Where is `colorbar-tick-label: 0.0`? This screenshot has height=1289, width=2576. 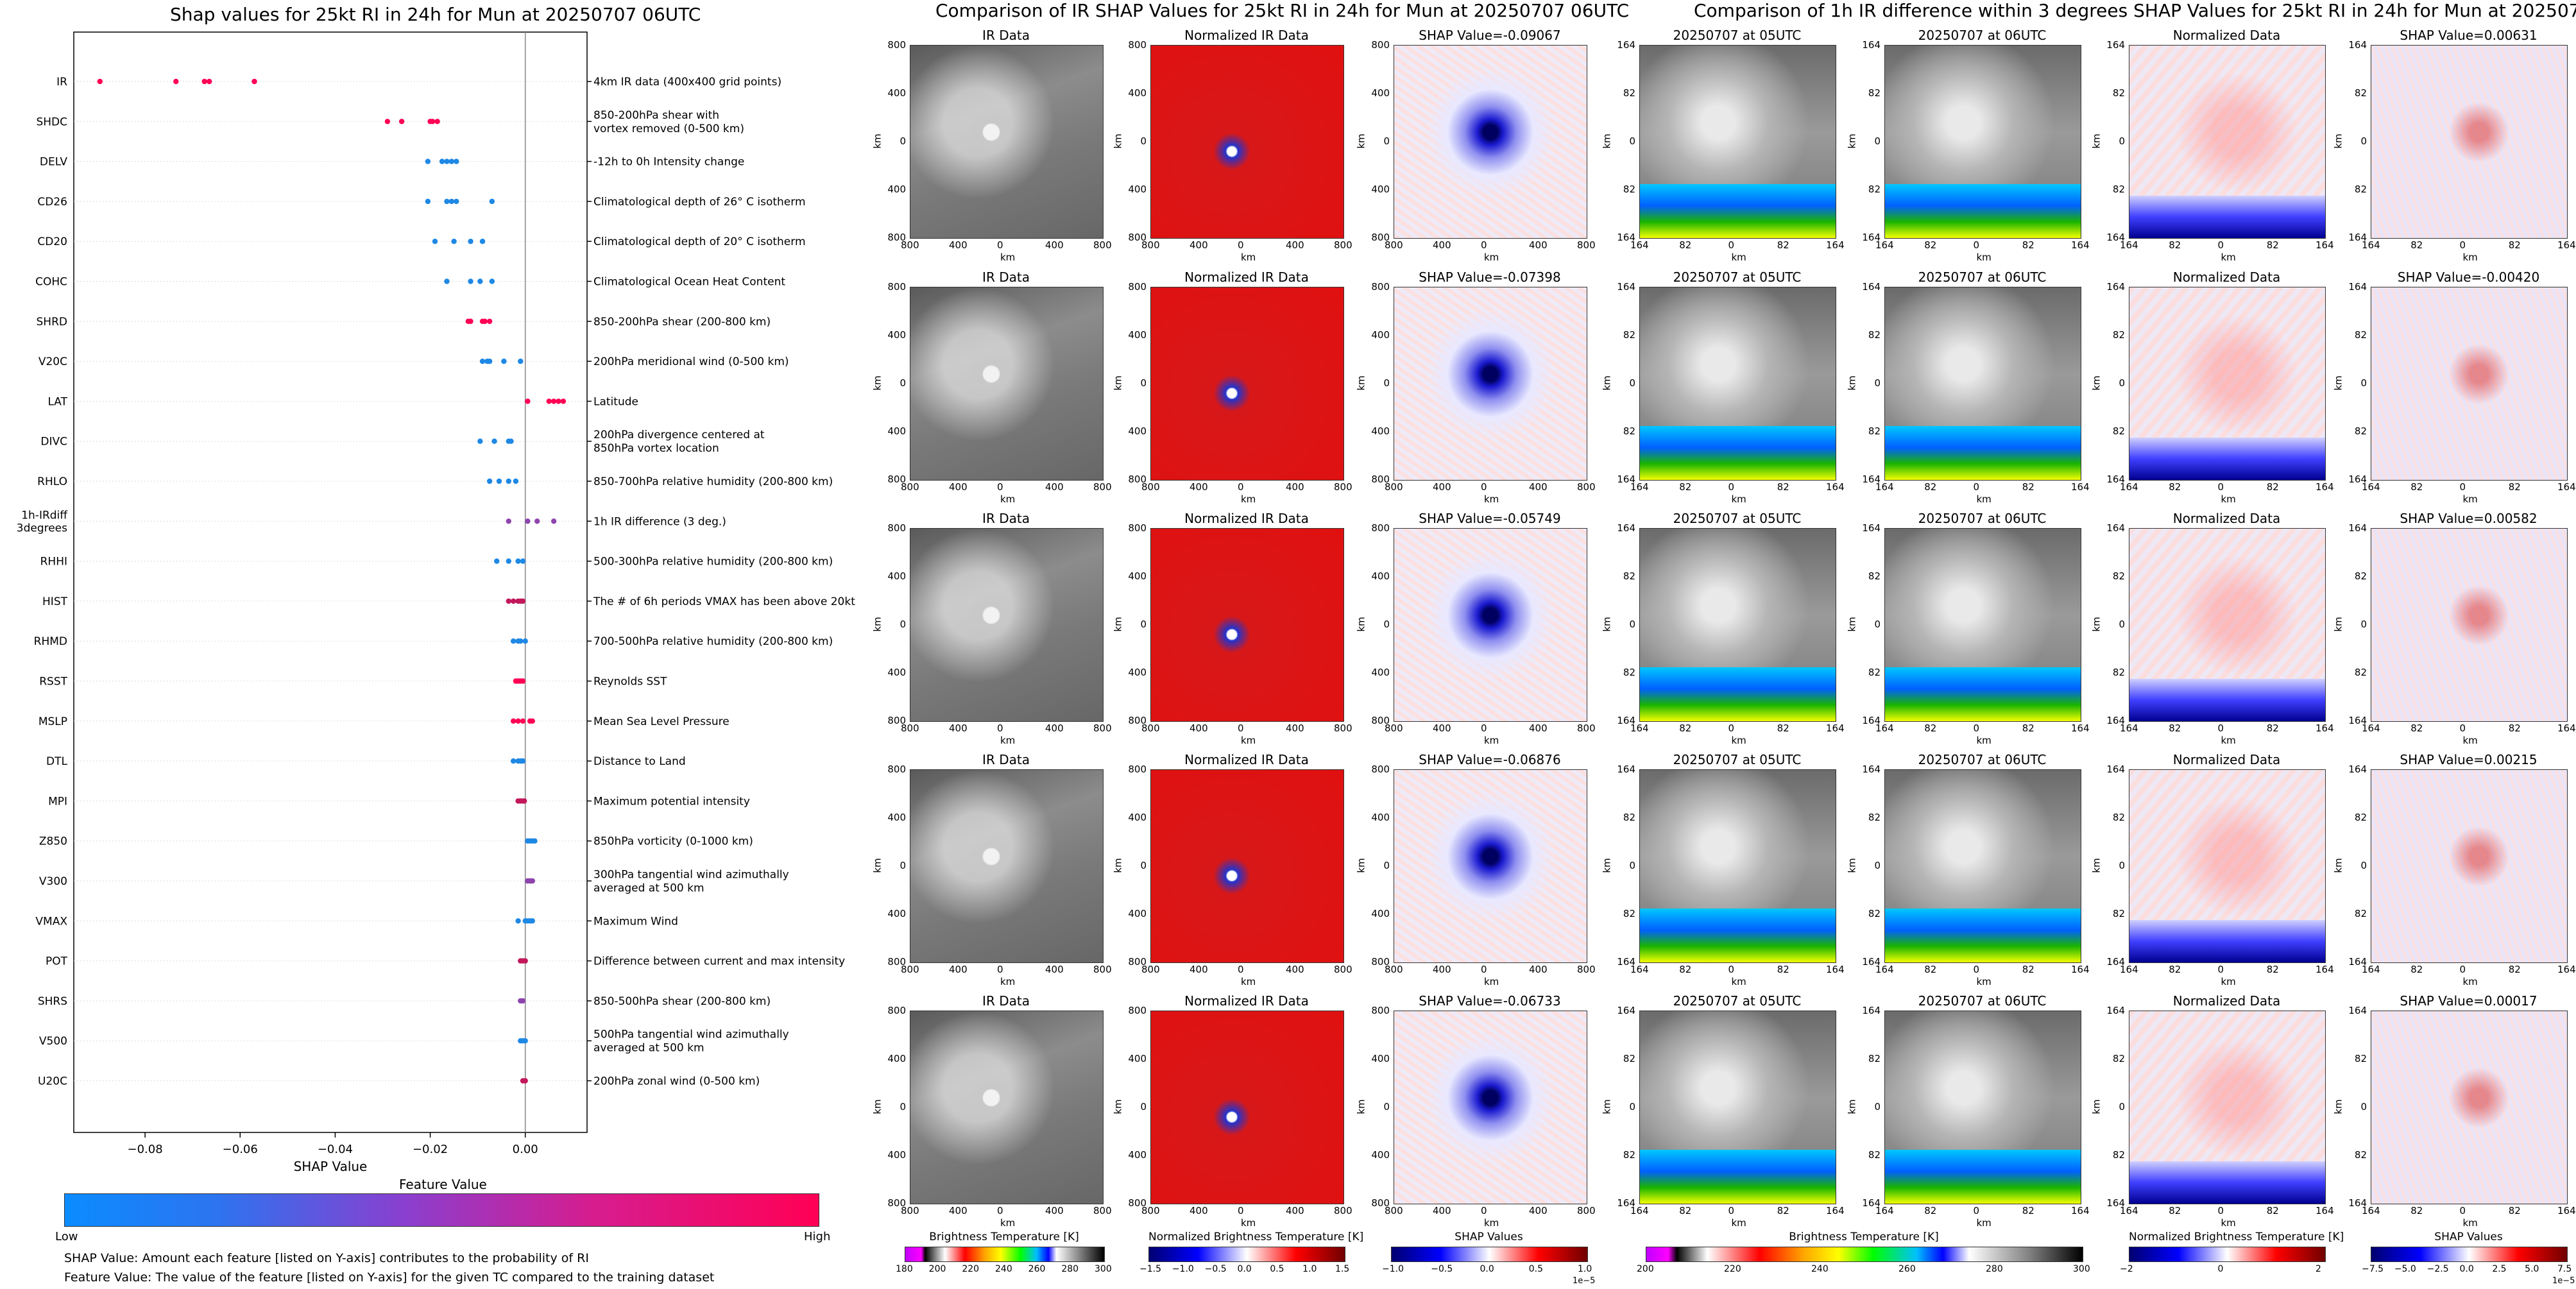
colorbar-tick-label: 0.0 is located at coordinates (1487, 1269).